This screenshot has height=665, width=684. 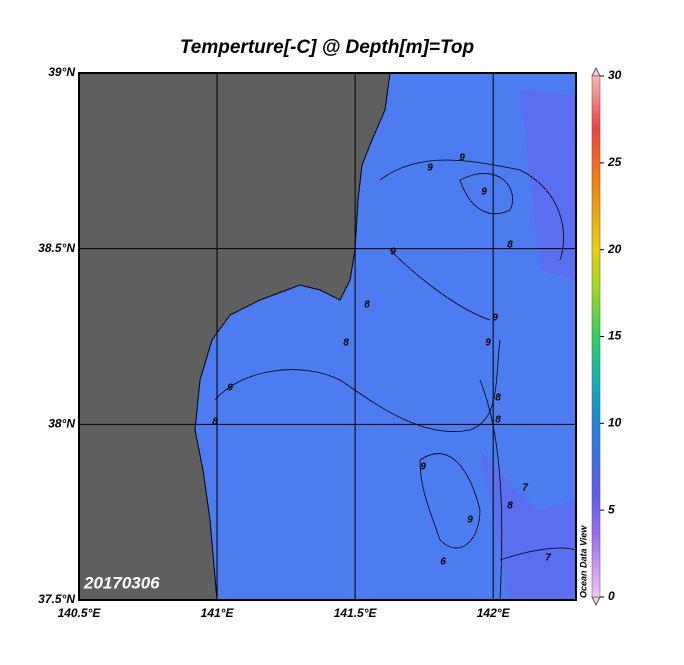 What do you see at coordinates (614, 162) in the screenshot?
I see `colorbar-tick-label: 25` at bounding box center [614, 162].